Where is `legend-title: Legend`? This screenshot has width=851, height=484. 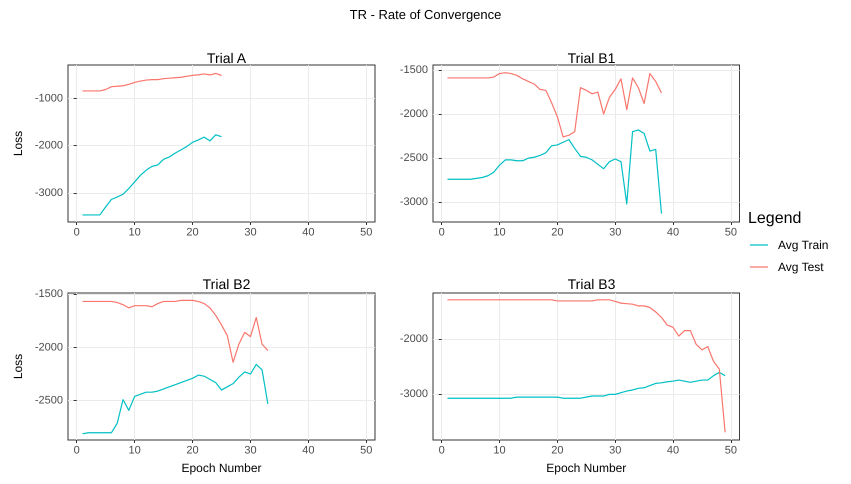 legend-title: Legend is located at coordinates (775, 219).